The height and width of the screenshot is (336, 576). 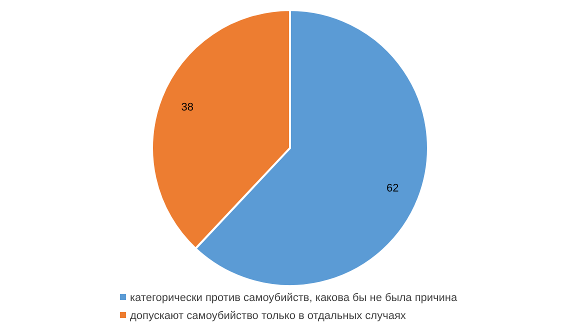 What do you see at coordinates (187, 107) in the screenshot?
I see `data-label: 38` at bounding box center [187, 107].